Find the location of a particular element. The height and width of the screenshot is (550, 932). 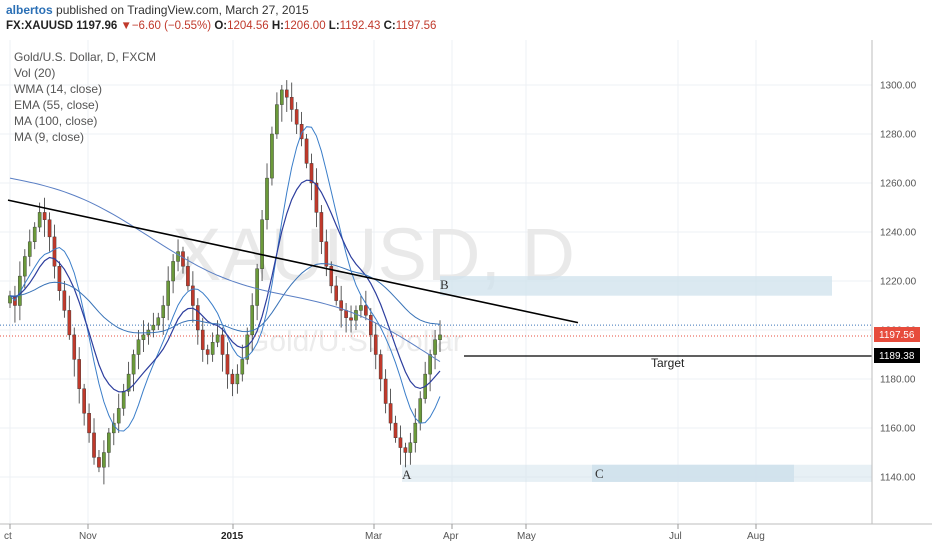

current-price-tag is located at coordinates (897, 334).